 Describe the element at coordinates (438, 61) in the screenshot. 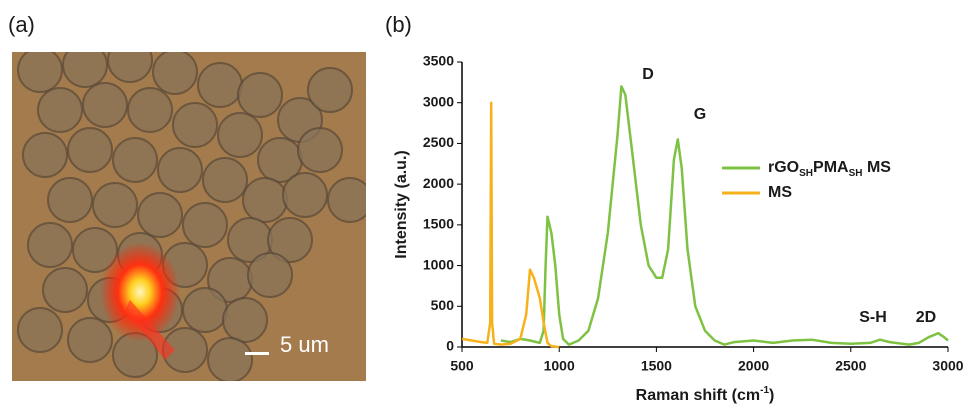

I see `y-tick-label: 3500` at that location.